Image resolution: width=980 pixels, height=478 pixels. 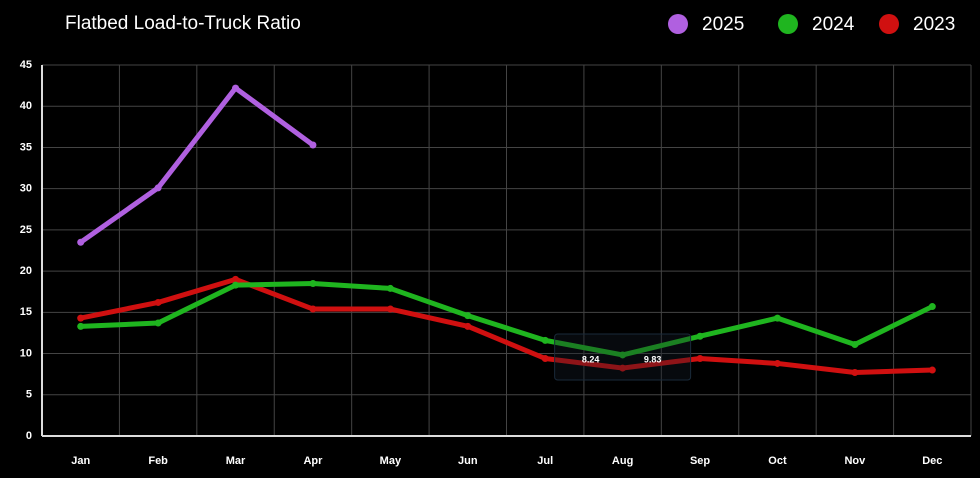 I want to click on chart-title: Flatbed Load-to-Truck Ratio, so click(x=183, y=23).